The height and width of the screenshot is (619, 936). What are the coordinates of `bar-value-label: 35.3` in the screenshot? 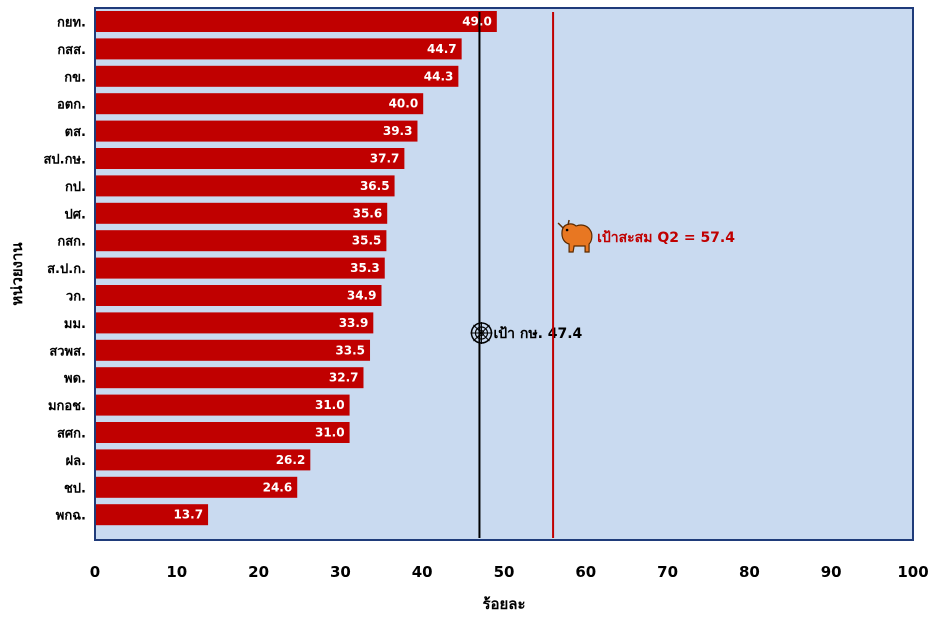 It's located at (365, 268).